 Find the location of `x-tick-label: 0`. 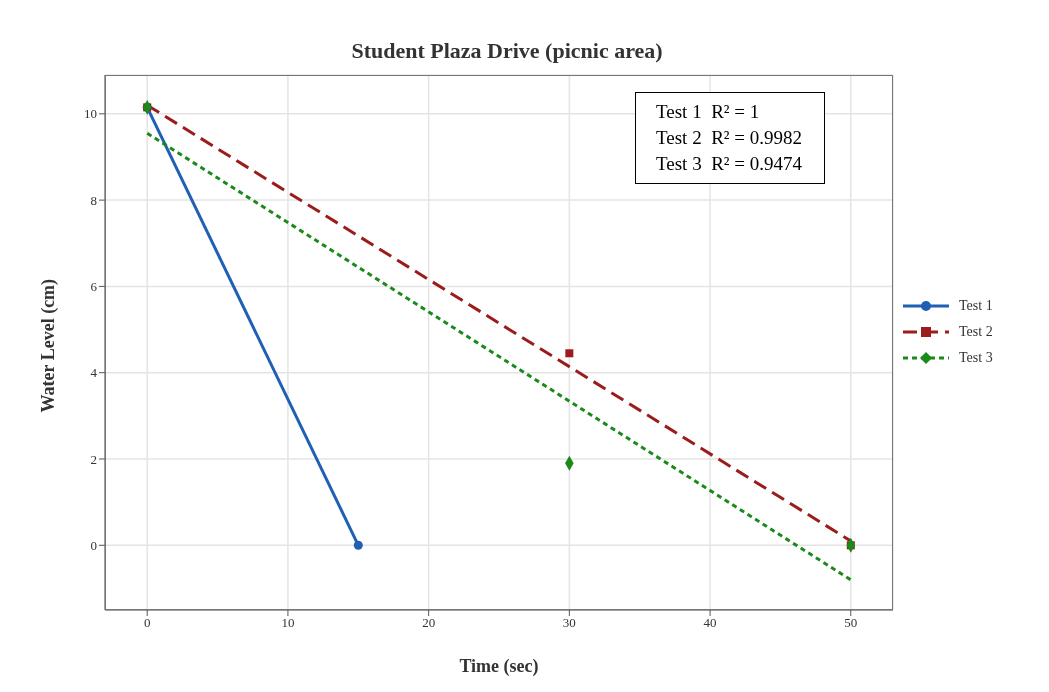

x-tick-label: 0 is located at coordinates (147, 623).